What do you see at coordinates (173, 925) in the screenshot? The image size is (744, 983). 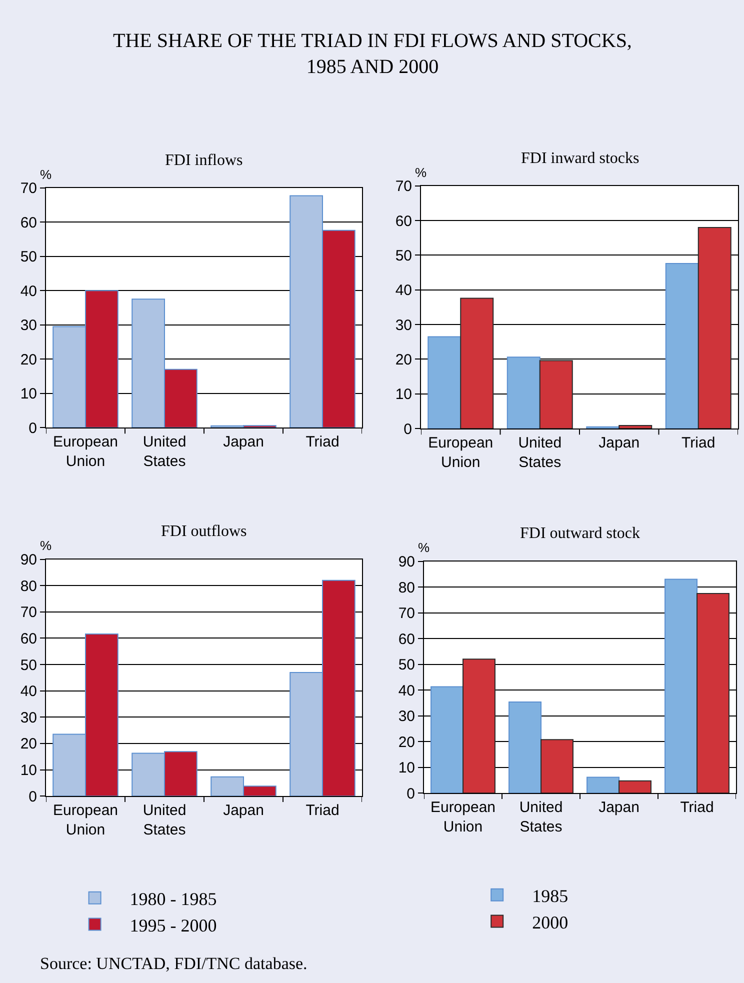 I see `legend-label: 1995 - 2000` at bounding box center [173, 925].